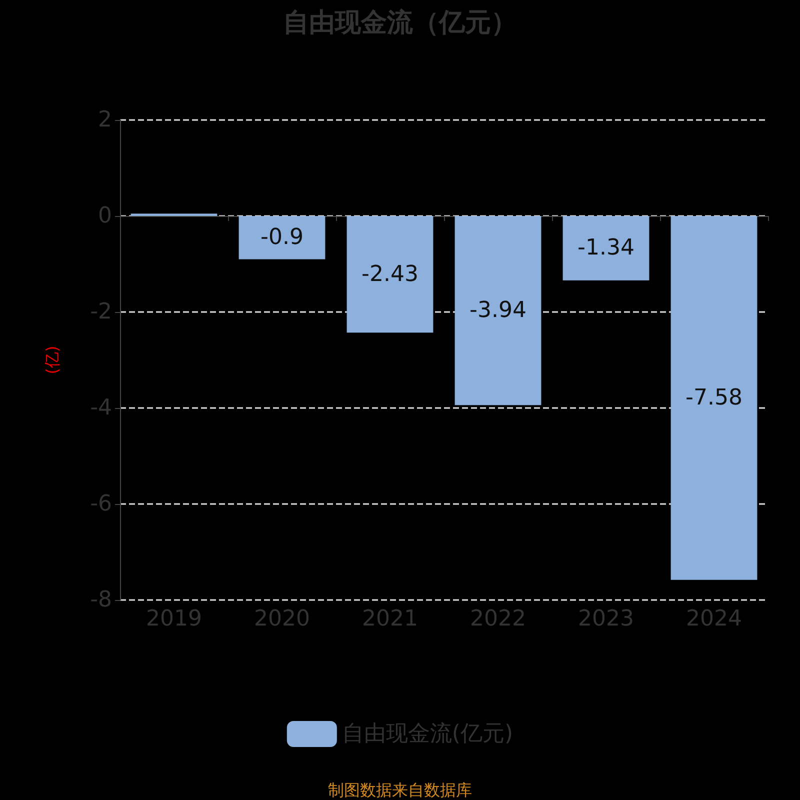 This screenshot has width=800, height=800. Describe the element at coordinates (282, 237) in the screenshot. I see `data-label: -0.9` at that location.